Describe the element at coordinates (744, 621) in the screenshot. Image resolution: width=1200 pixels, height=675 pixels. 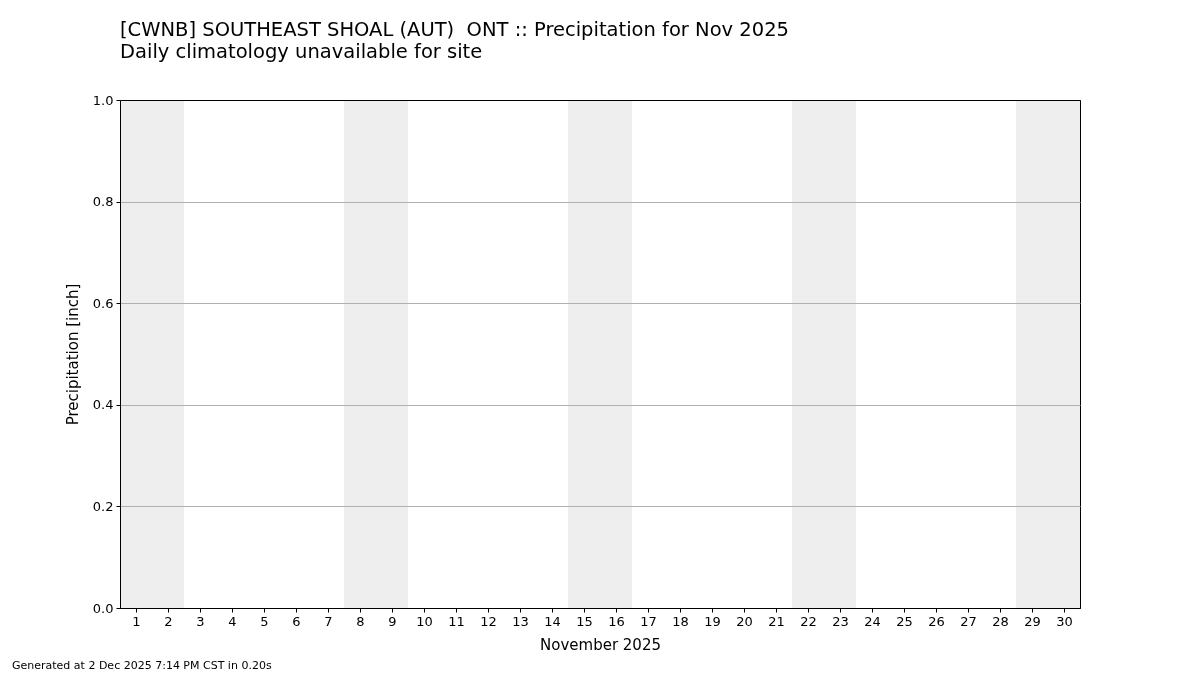
I see `x-tick-label: 20` at that location.